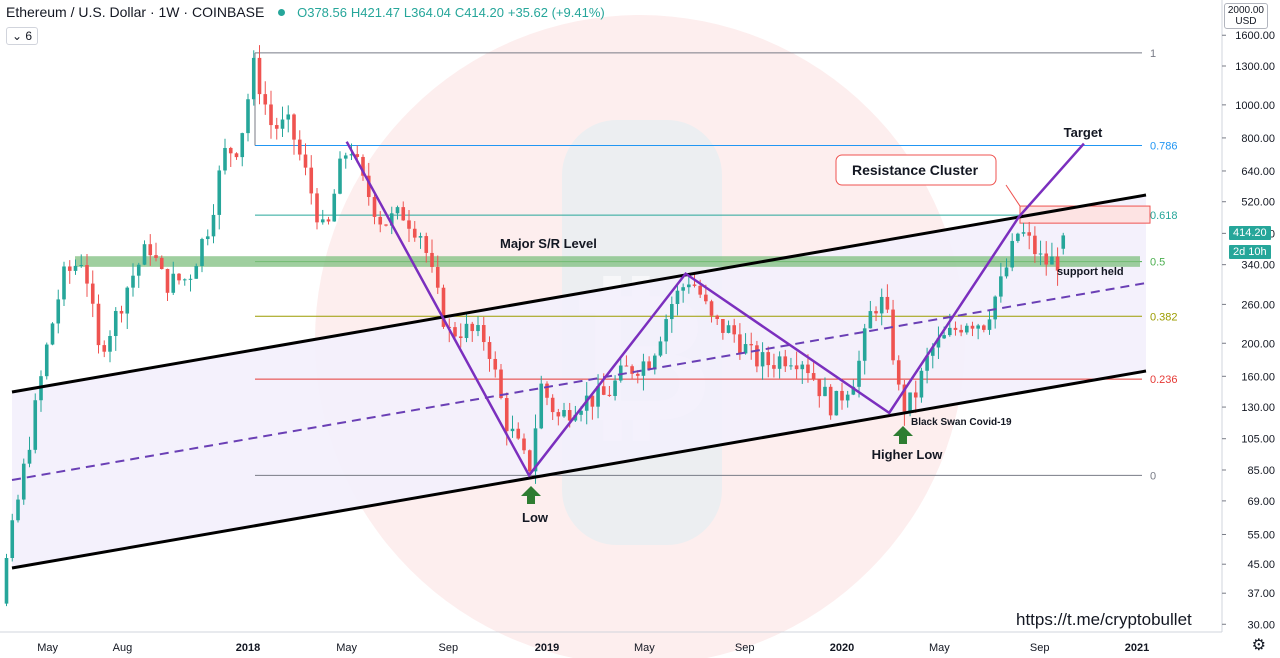  What do you see at coordinates (1261, 535) in the screenshot?
I see `price-tick-label: 55.00` at bounding box center [1261, 535].